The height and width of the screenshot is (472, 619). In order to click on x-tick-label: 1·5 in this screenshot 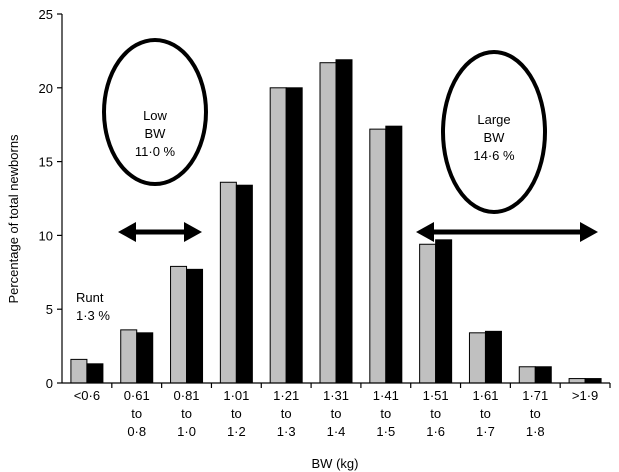, I will do `click(385, 431)`.